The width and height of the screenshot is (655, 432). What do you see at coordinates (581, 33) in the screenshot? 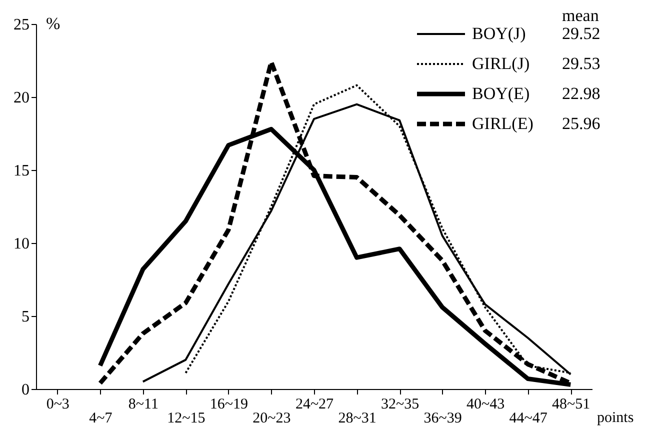
I see `annotation: 29.52` at bounding box center [581, 33].